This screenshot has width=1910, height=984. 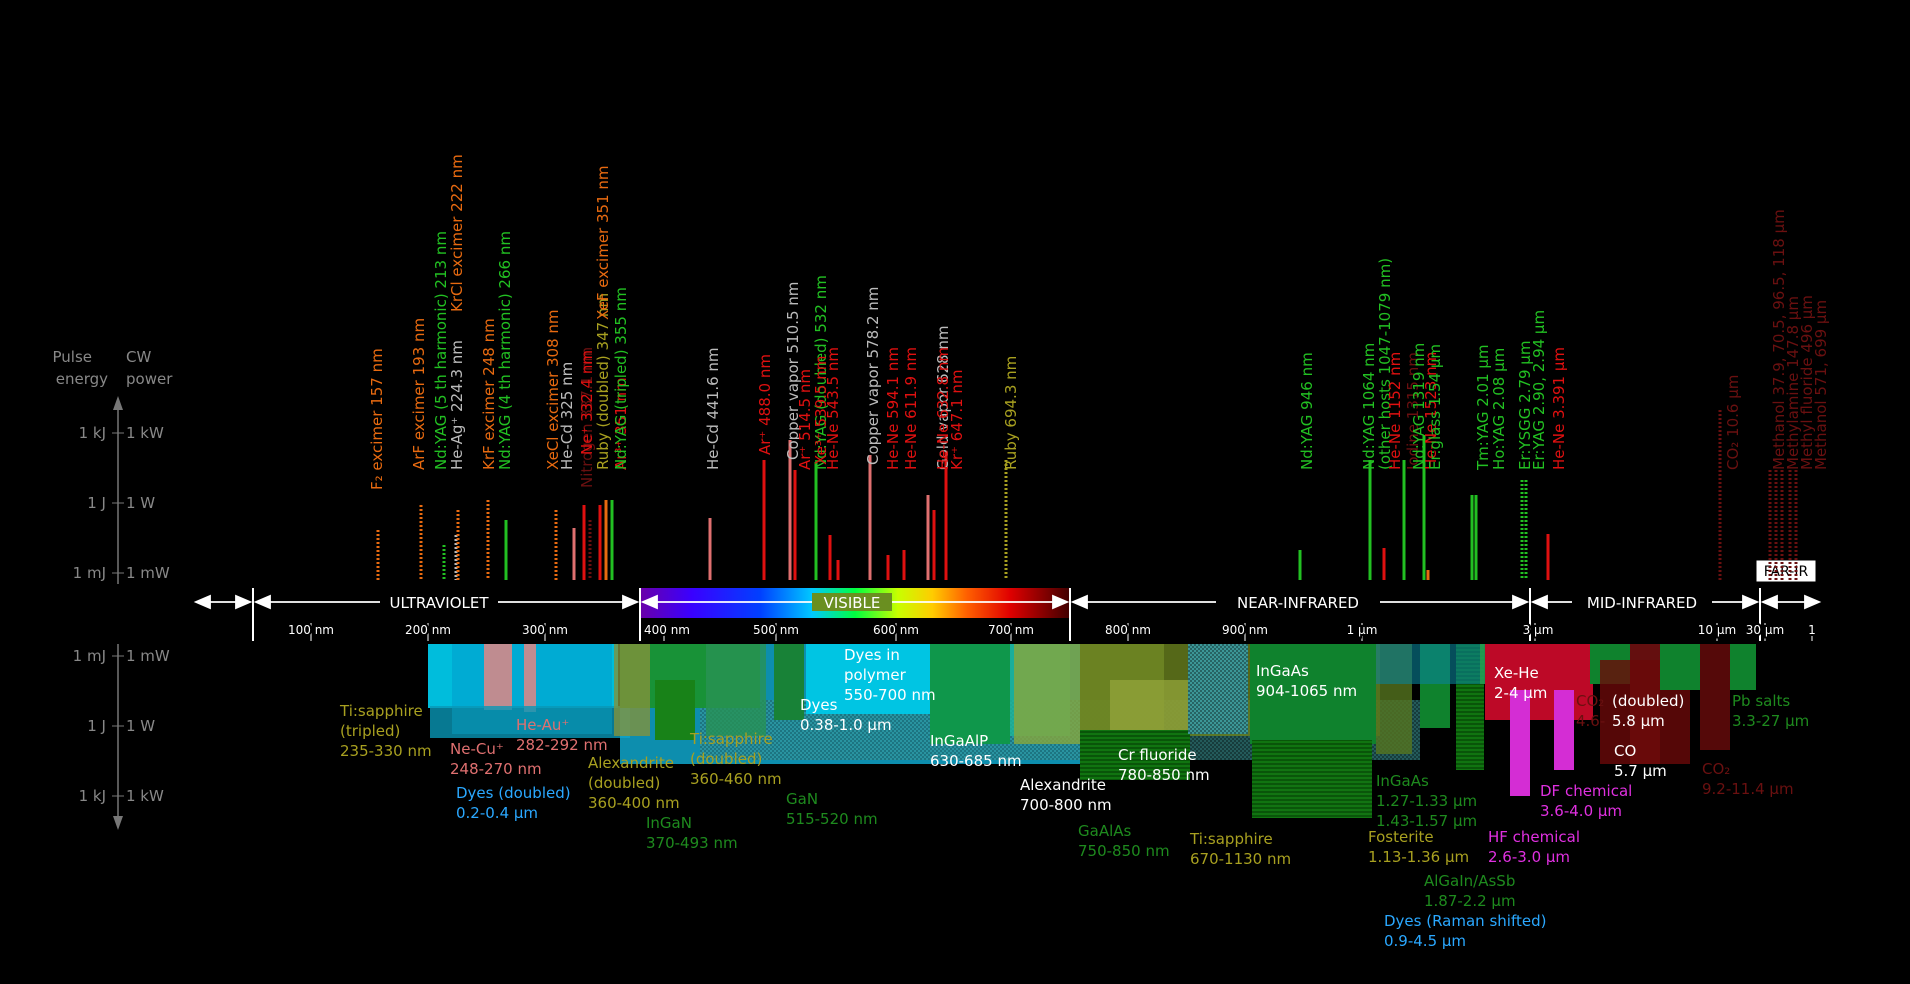 What do you see at coordinates (1733, 422) in the screenshot?
I see `gas-laser-label: CO₂ 10.6 µm` at bounding box center [1733, 422].